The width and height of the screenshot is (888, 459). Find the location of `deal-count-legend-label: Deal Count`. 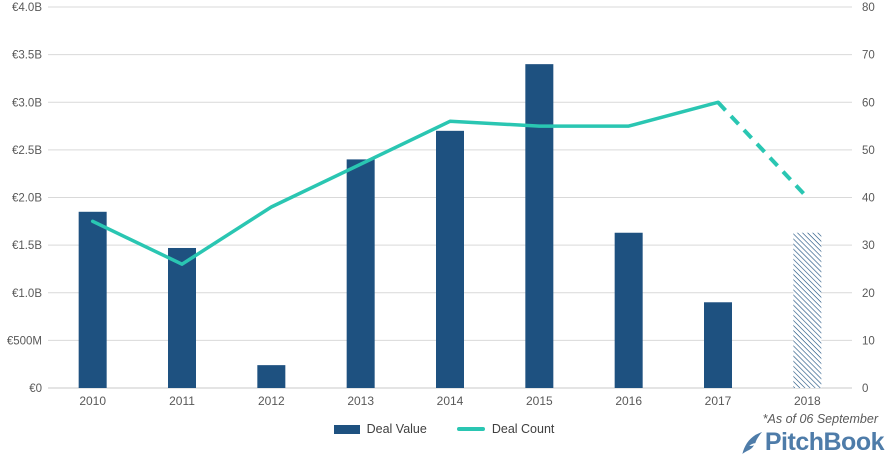

deal-count-legend-label: Deal Count is located at coordinates (523, 429).